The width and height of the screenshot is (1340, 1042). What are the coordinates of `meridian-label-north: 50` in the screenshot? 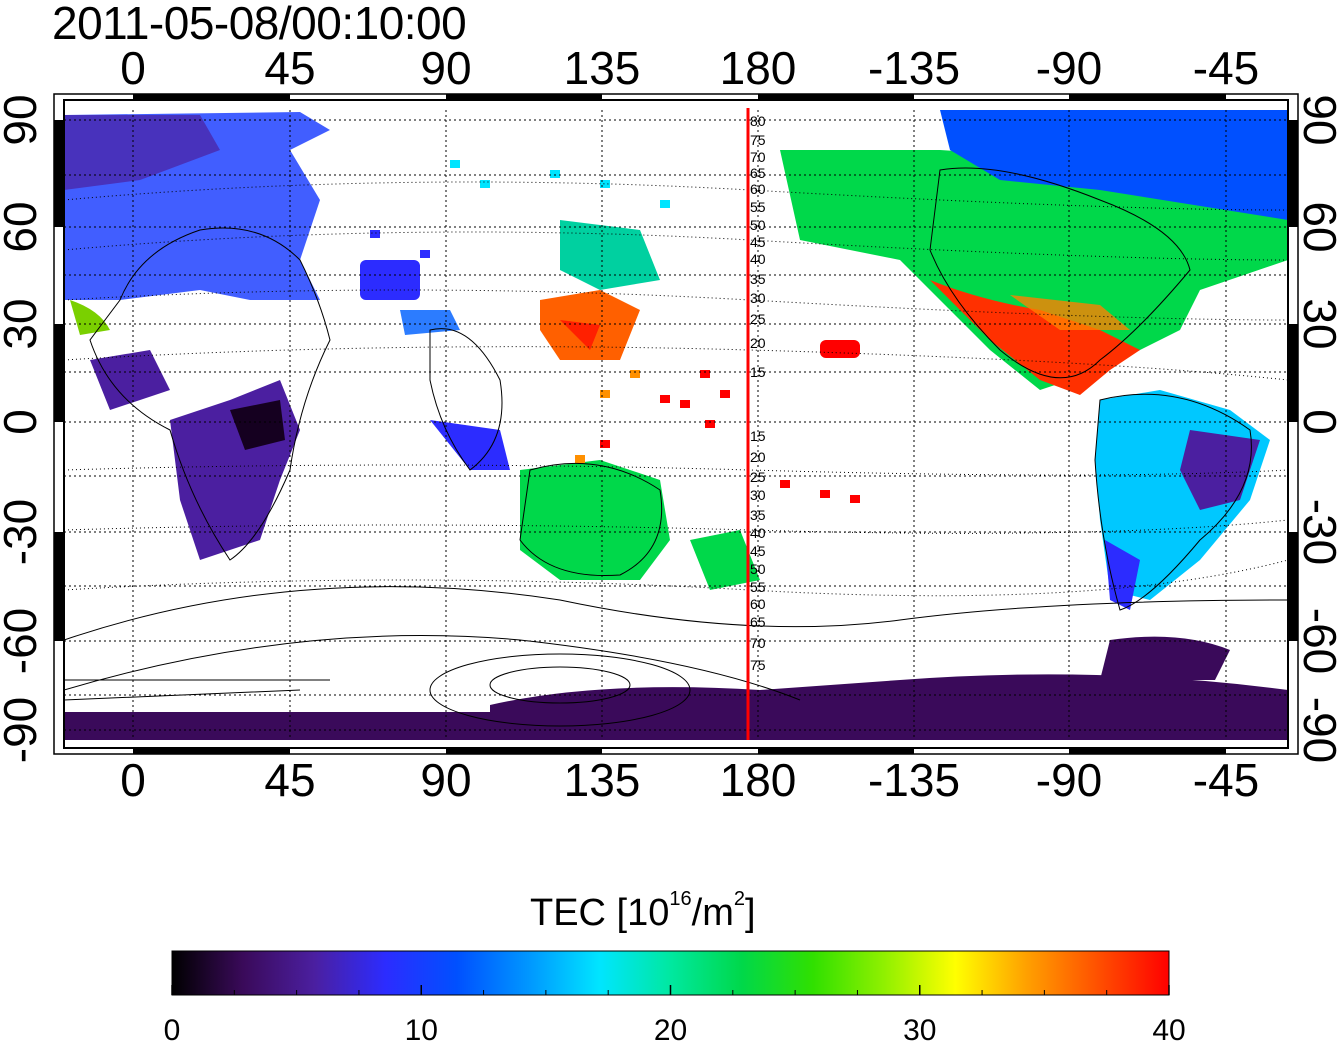 It's located at (758, 225).